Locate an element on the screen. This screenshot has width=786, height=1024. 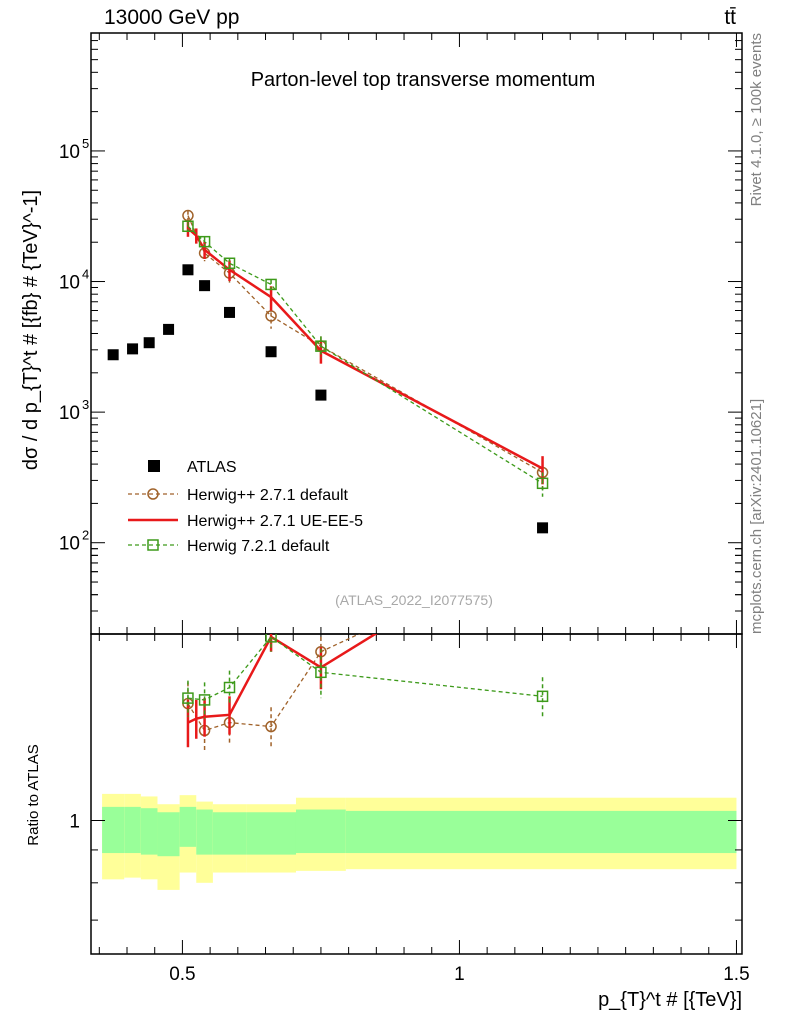
y-tick-label-exponent: 2 is located at coordinates (85, 535).